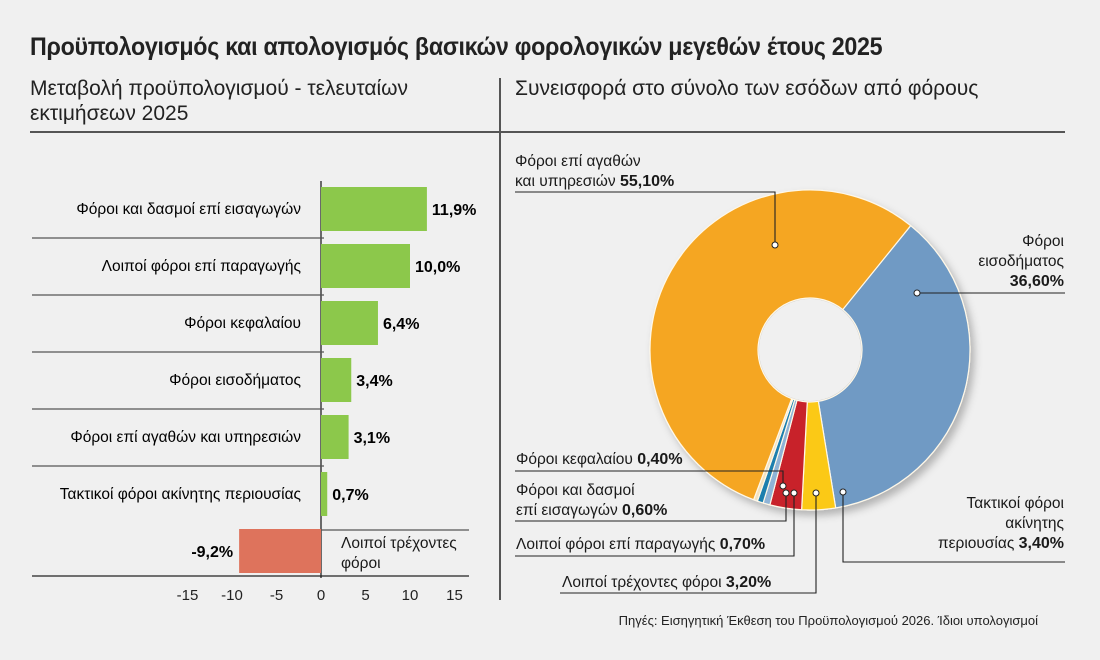  I want to click on x-tick-label: 0, so click(321, 595).